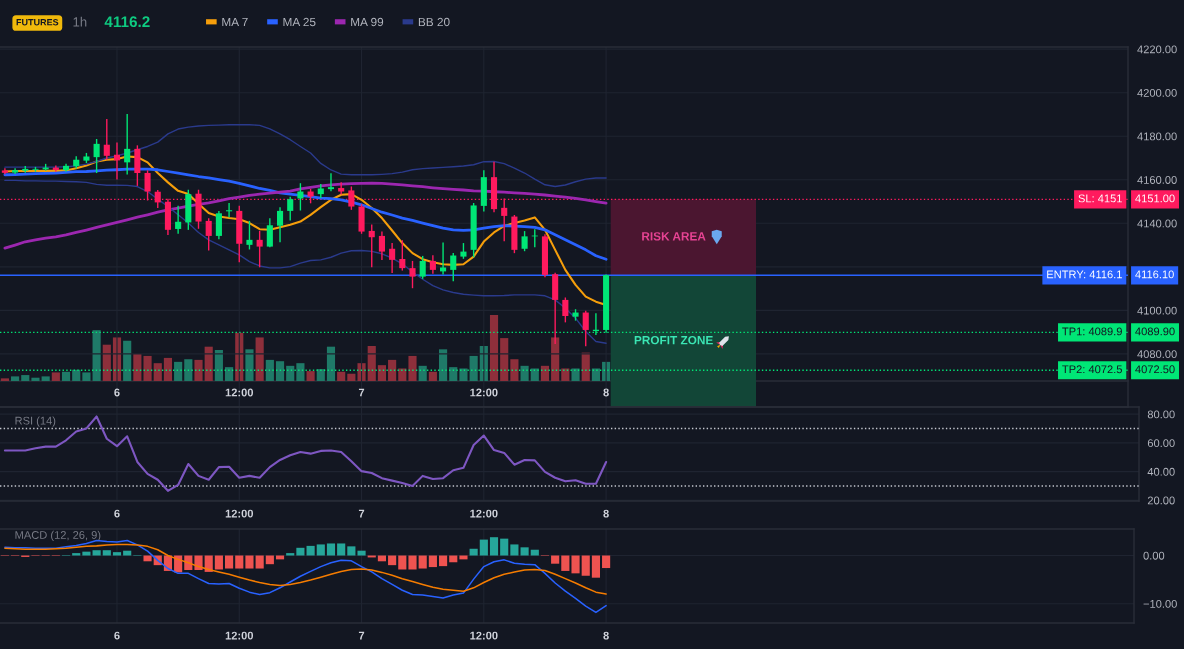 The image size is (1184, 649). I want to click on legend-label: BB 20, so click(434, 22).